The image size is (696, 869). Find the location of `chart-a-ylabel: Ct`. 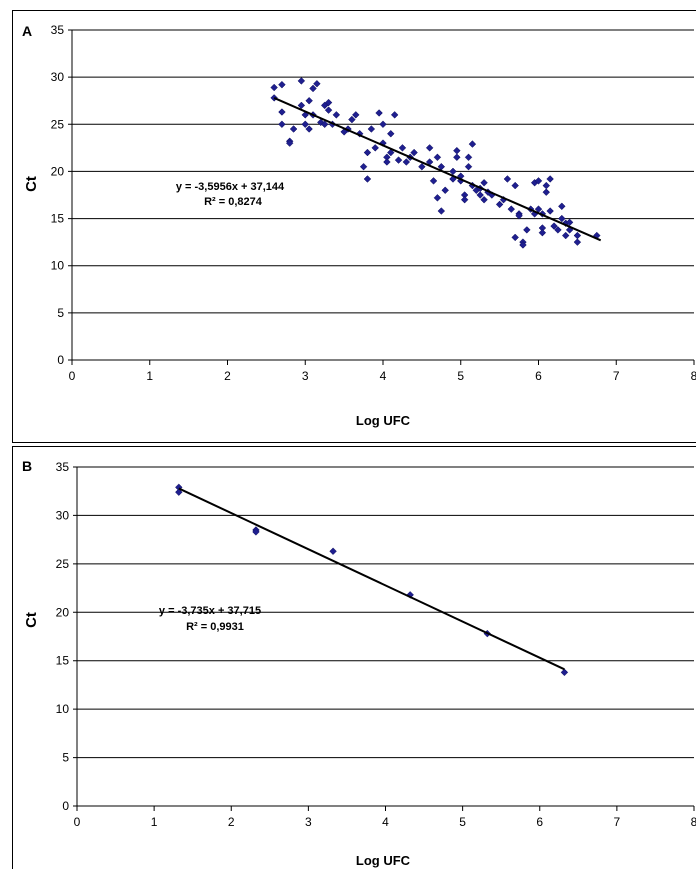

chart-a-ylabel: Ct is located at coordinates (31, 184).